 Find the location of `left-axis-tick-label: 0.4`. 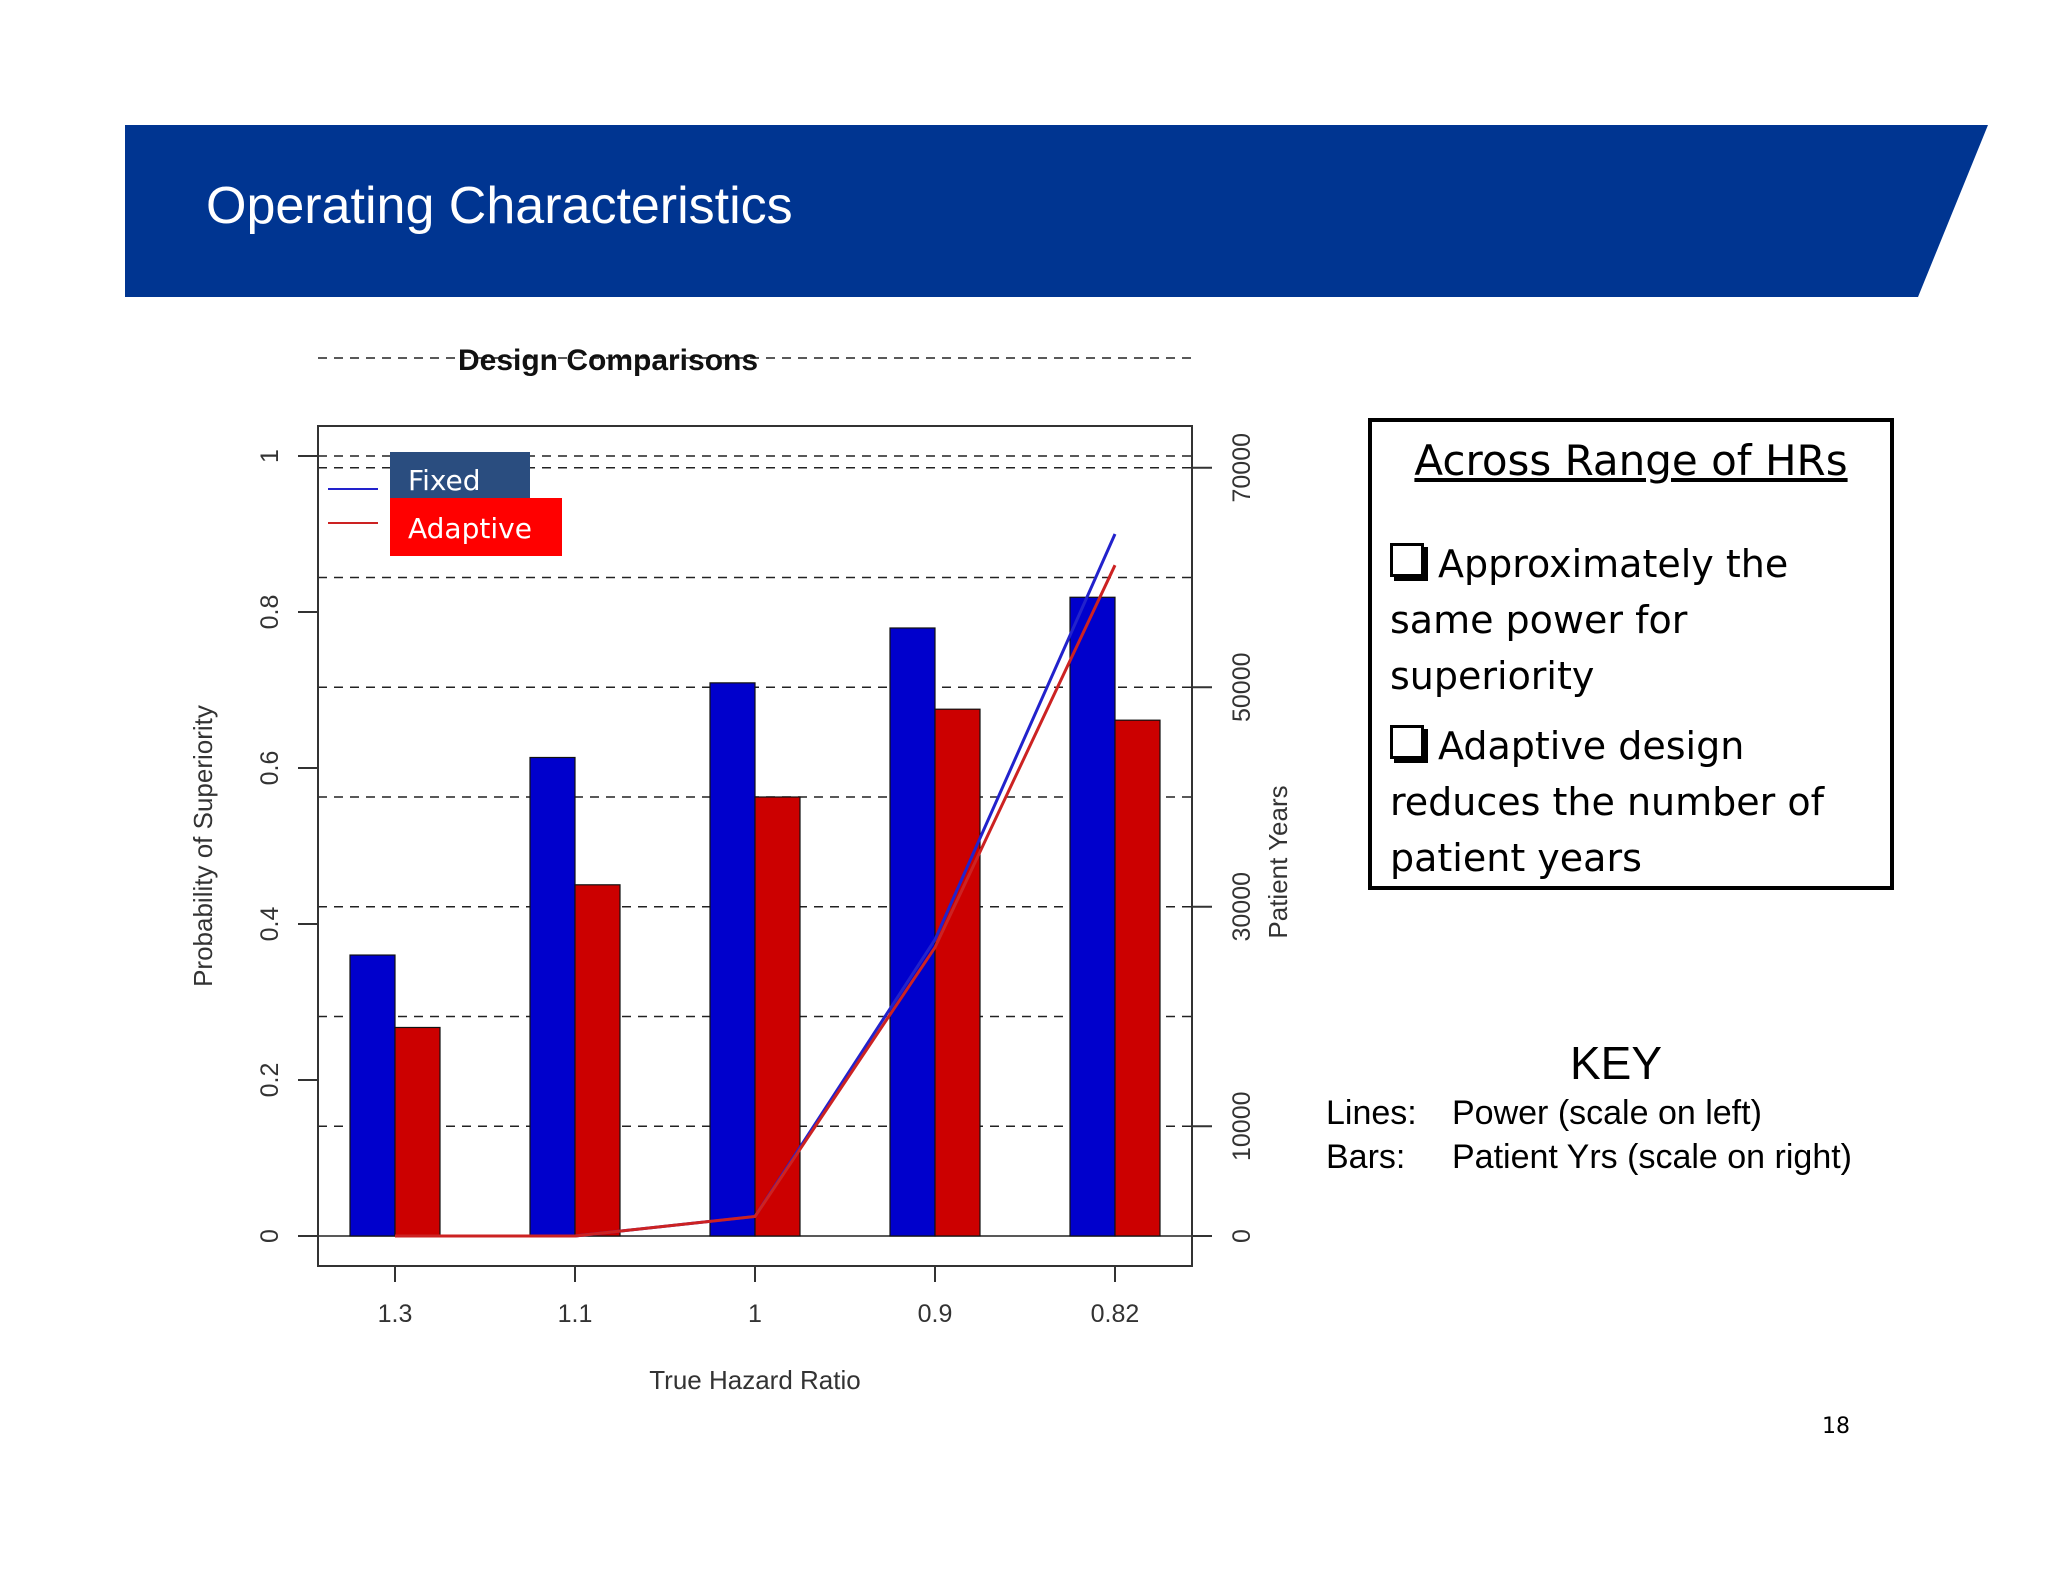

left-axis-tick-label: 0.4 is located at coordinates (270, 924).